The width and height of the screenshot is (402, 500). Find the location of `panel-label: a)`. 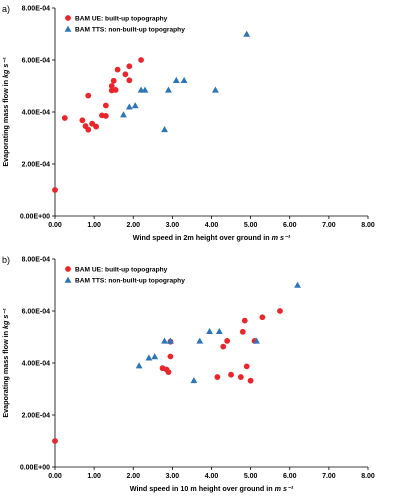

panel-label: a) is located at coordinates (6, 9).